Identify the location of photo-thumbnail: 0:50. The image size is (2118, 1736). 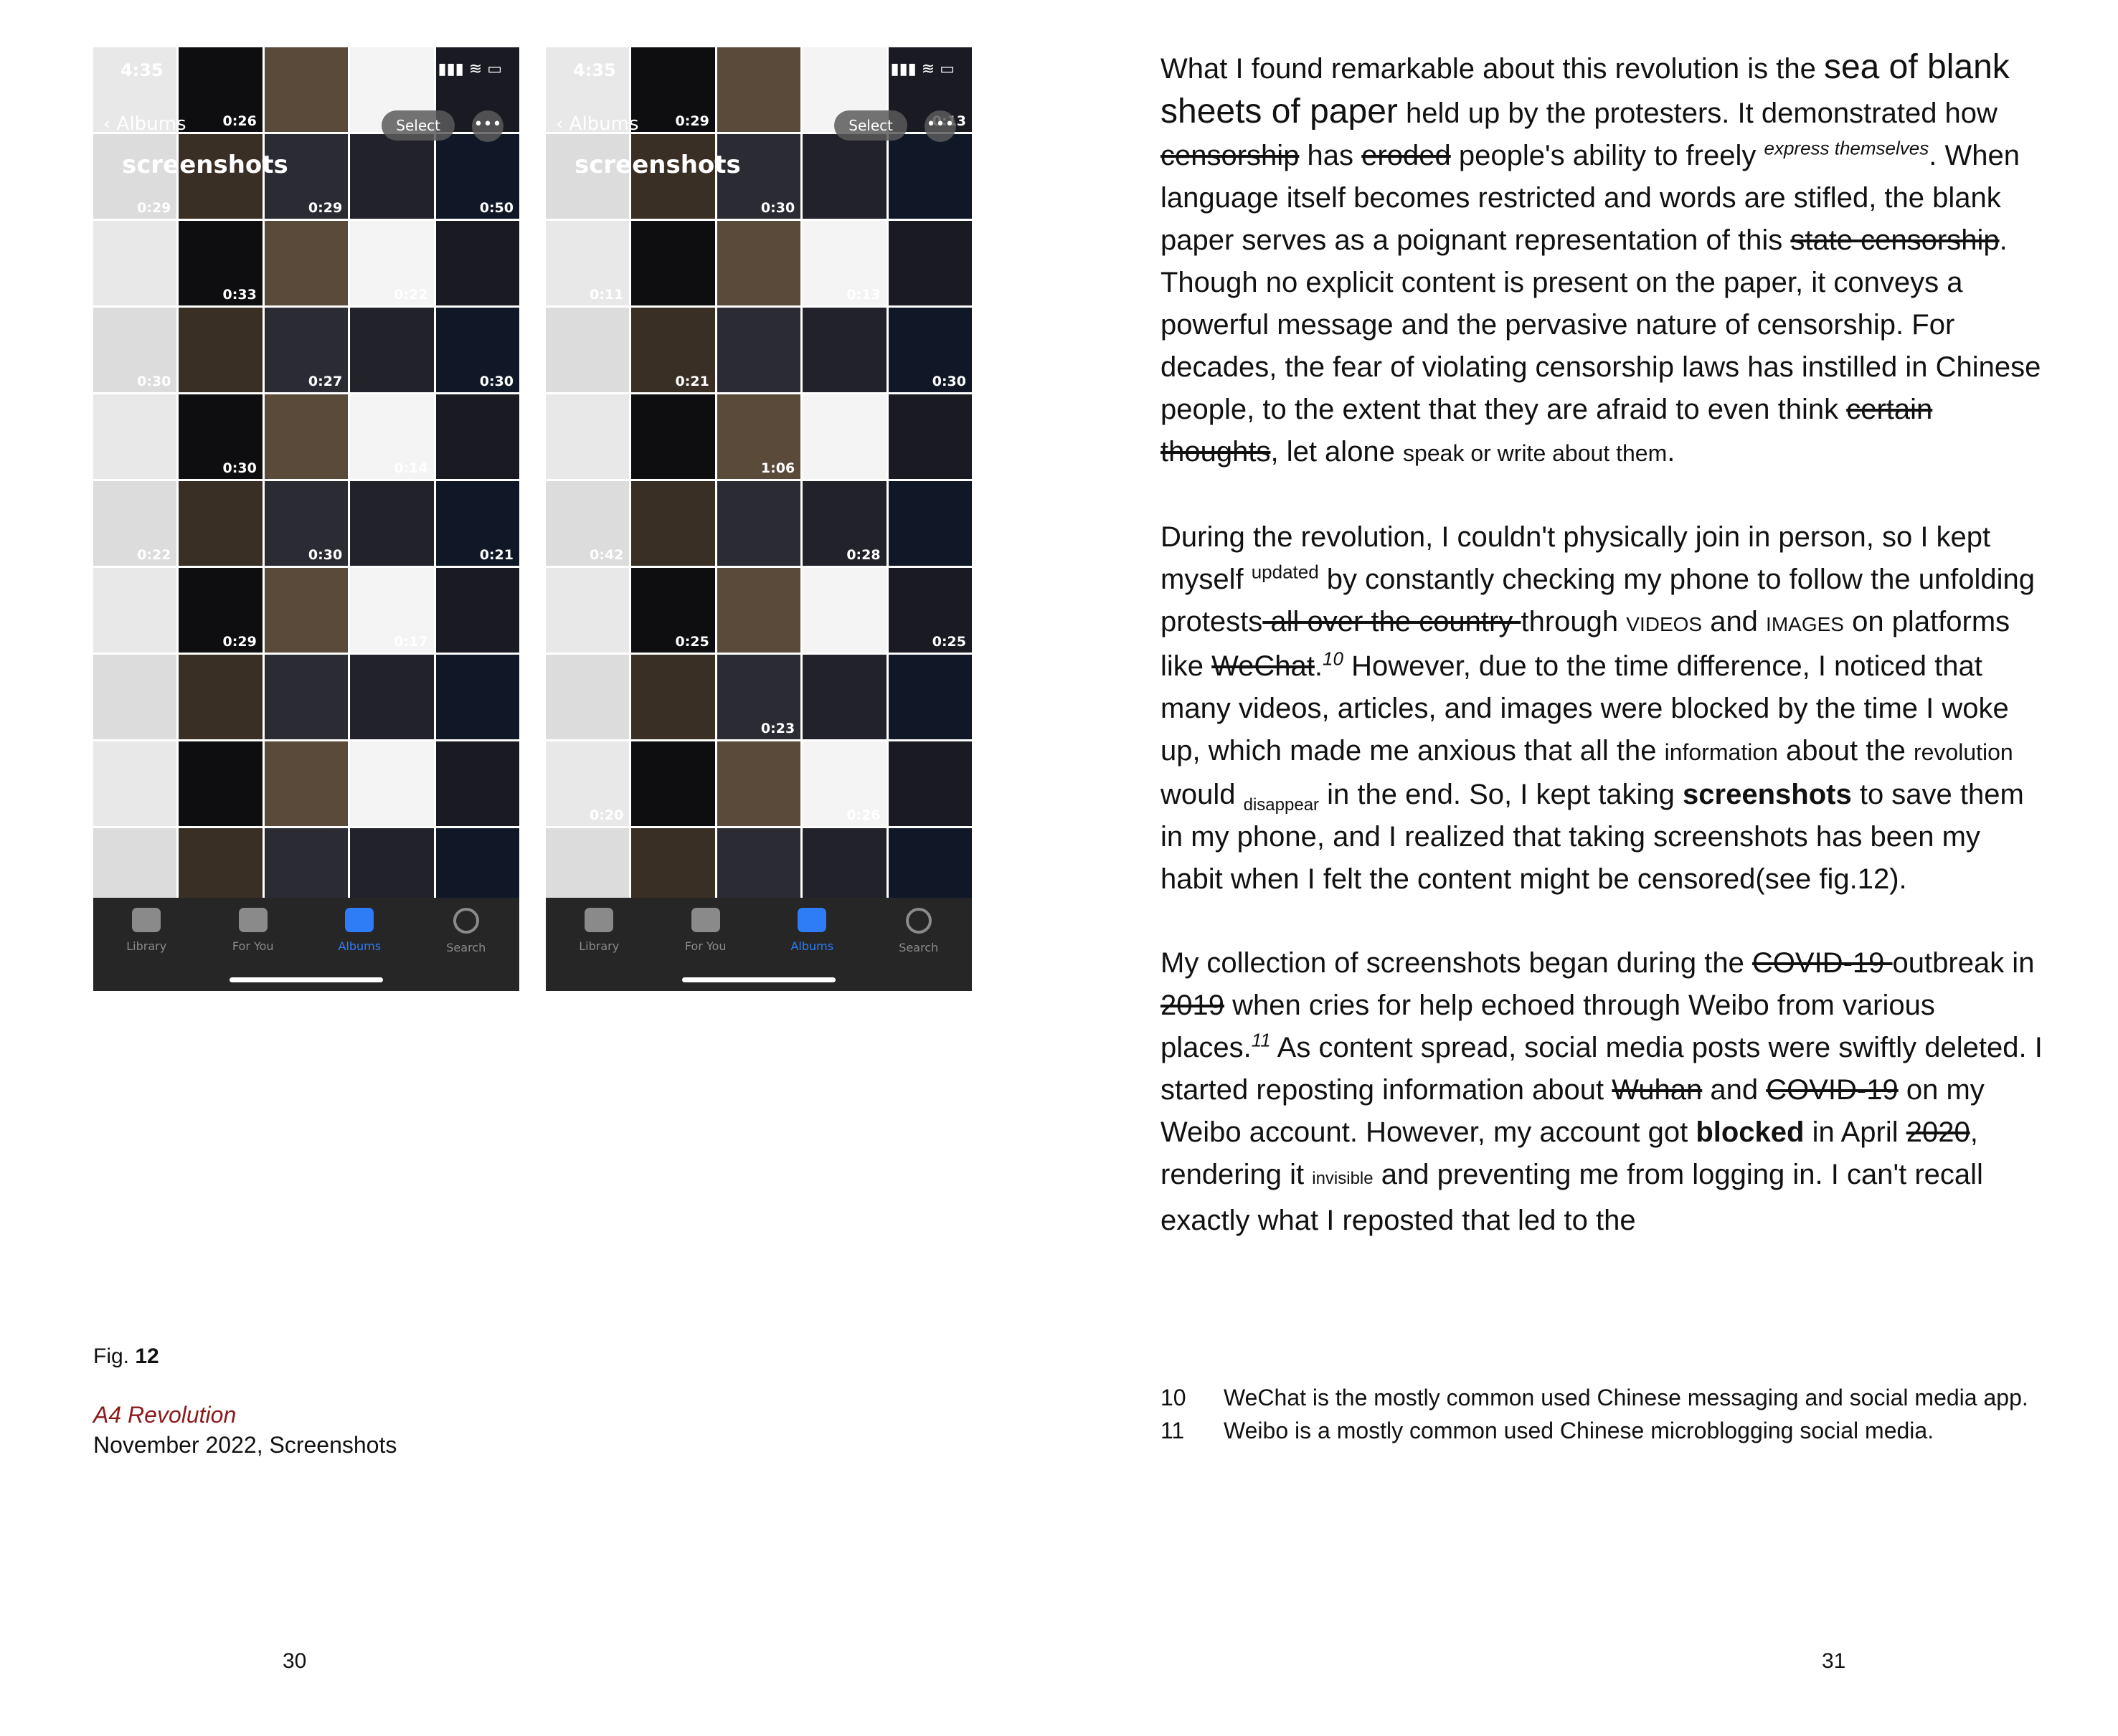
(477, 176).